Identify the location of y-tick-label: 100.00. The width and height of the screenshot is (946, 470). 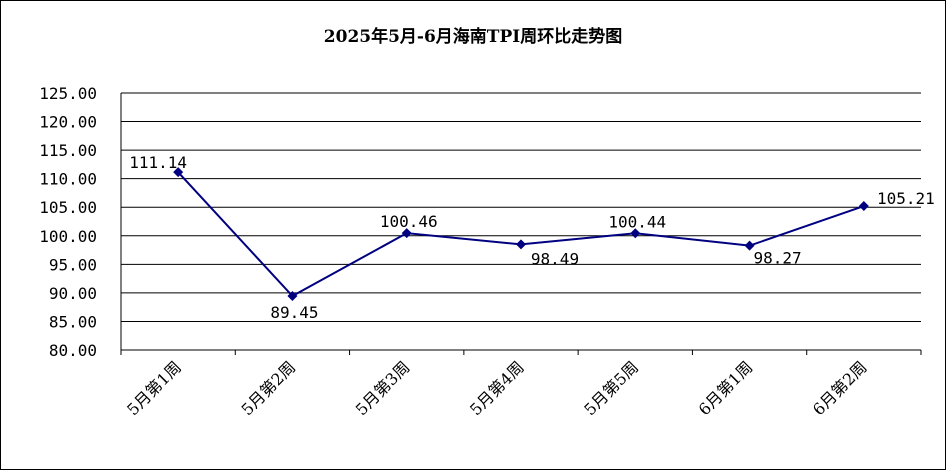
(68, 236).